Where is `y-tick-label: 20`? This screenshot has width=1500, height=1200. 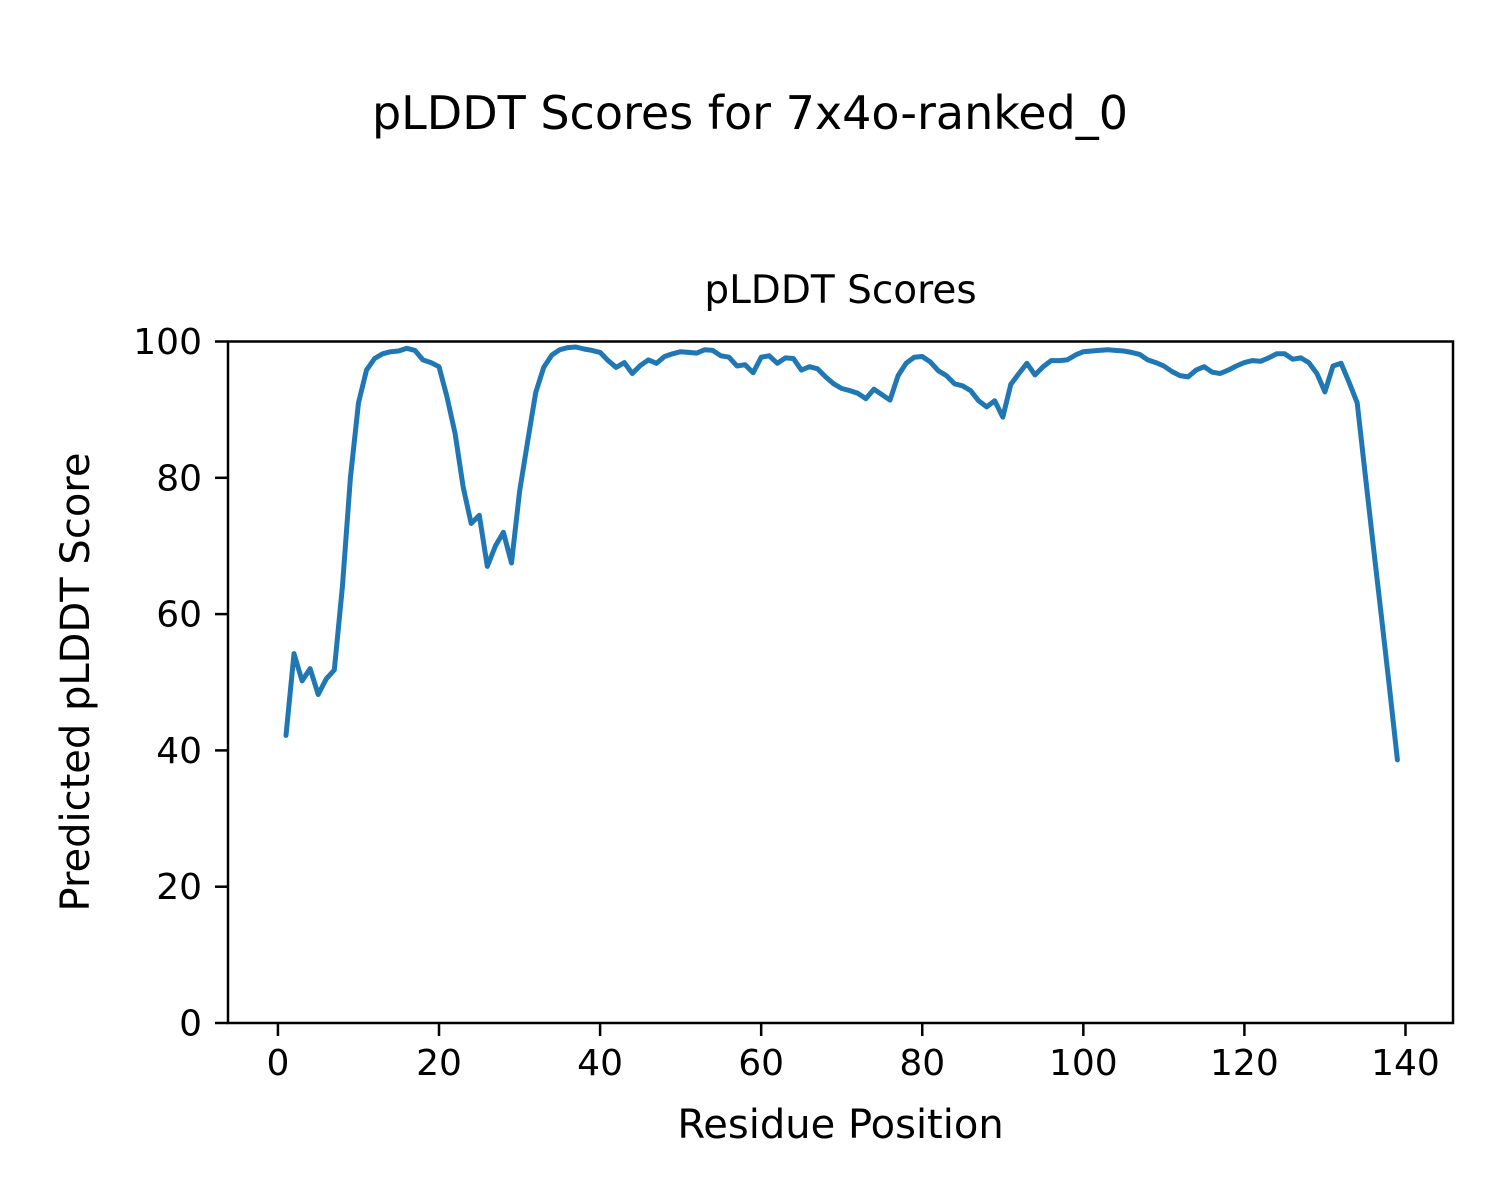
y-tick-label: 20 is located at coordinates (179, 887).